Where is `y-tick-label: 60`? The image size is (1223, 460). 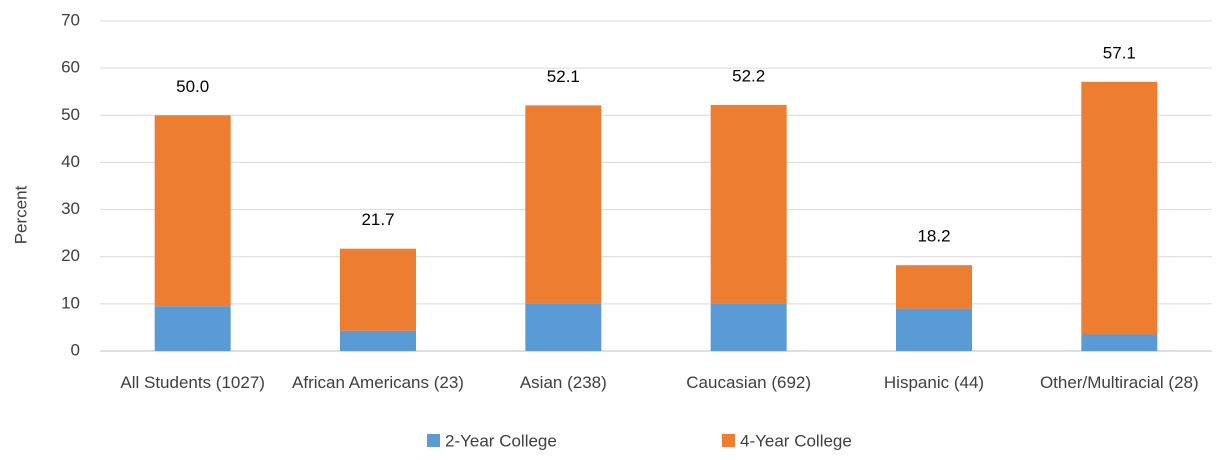
y-tick-label: 60 is located at coordinates (70, 67).